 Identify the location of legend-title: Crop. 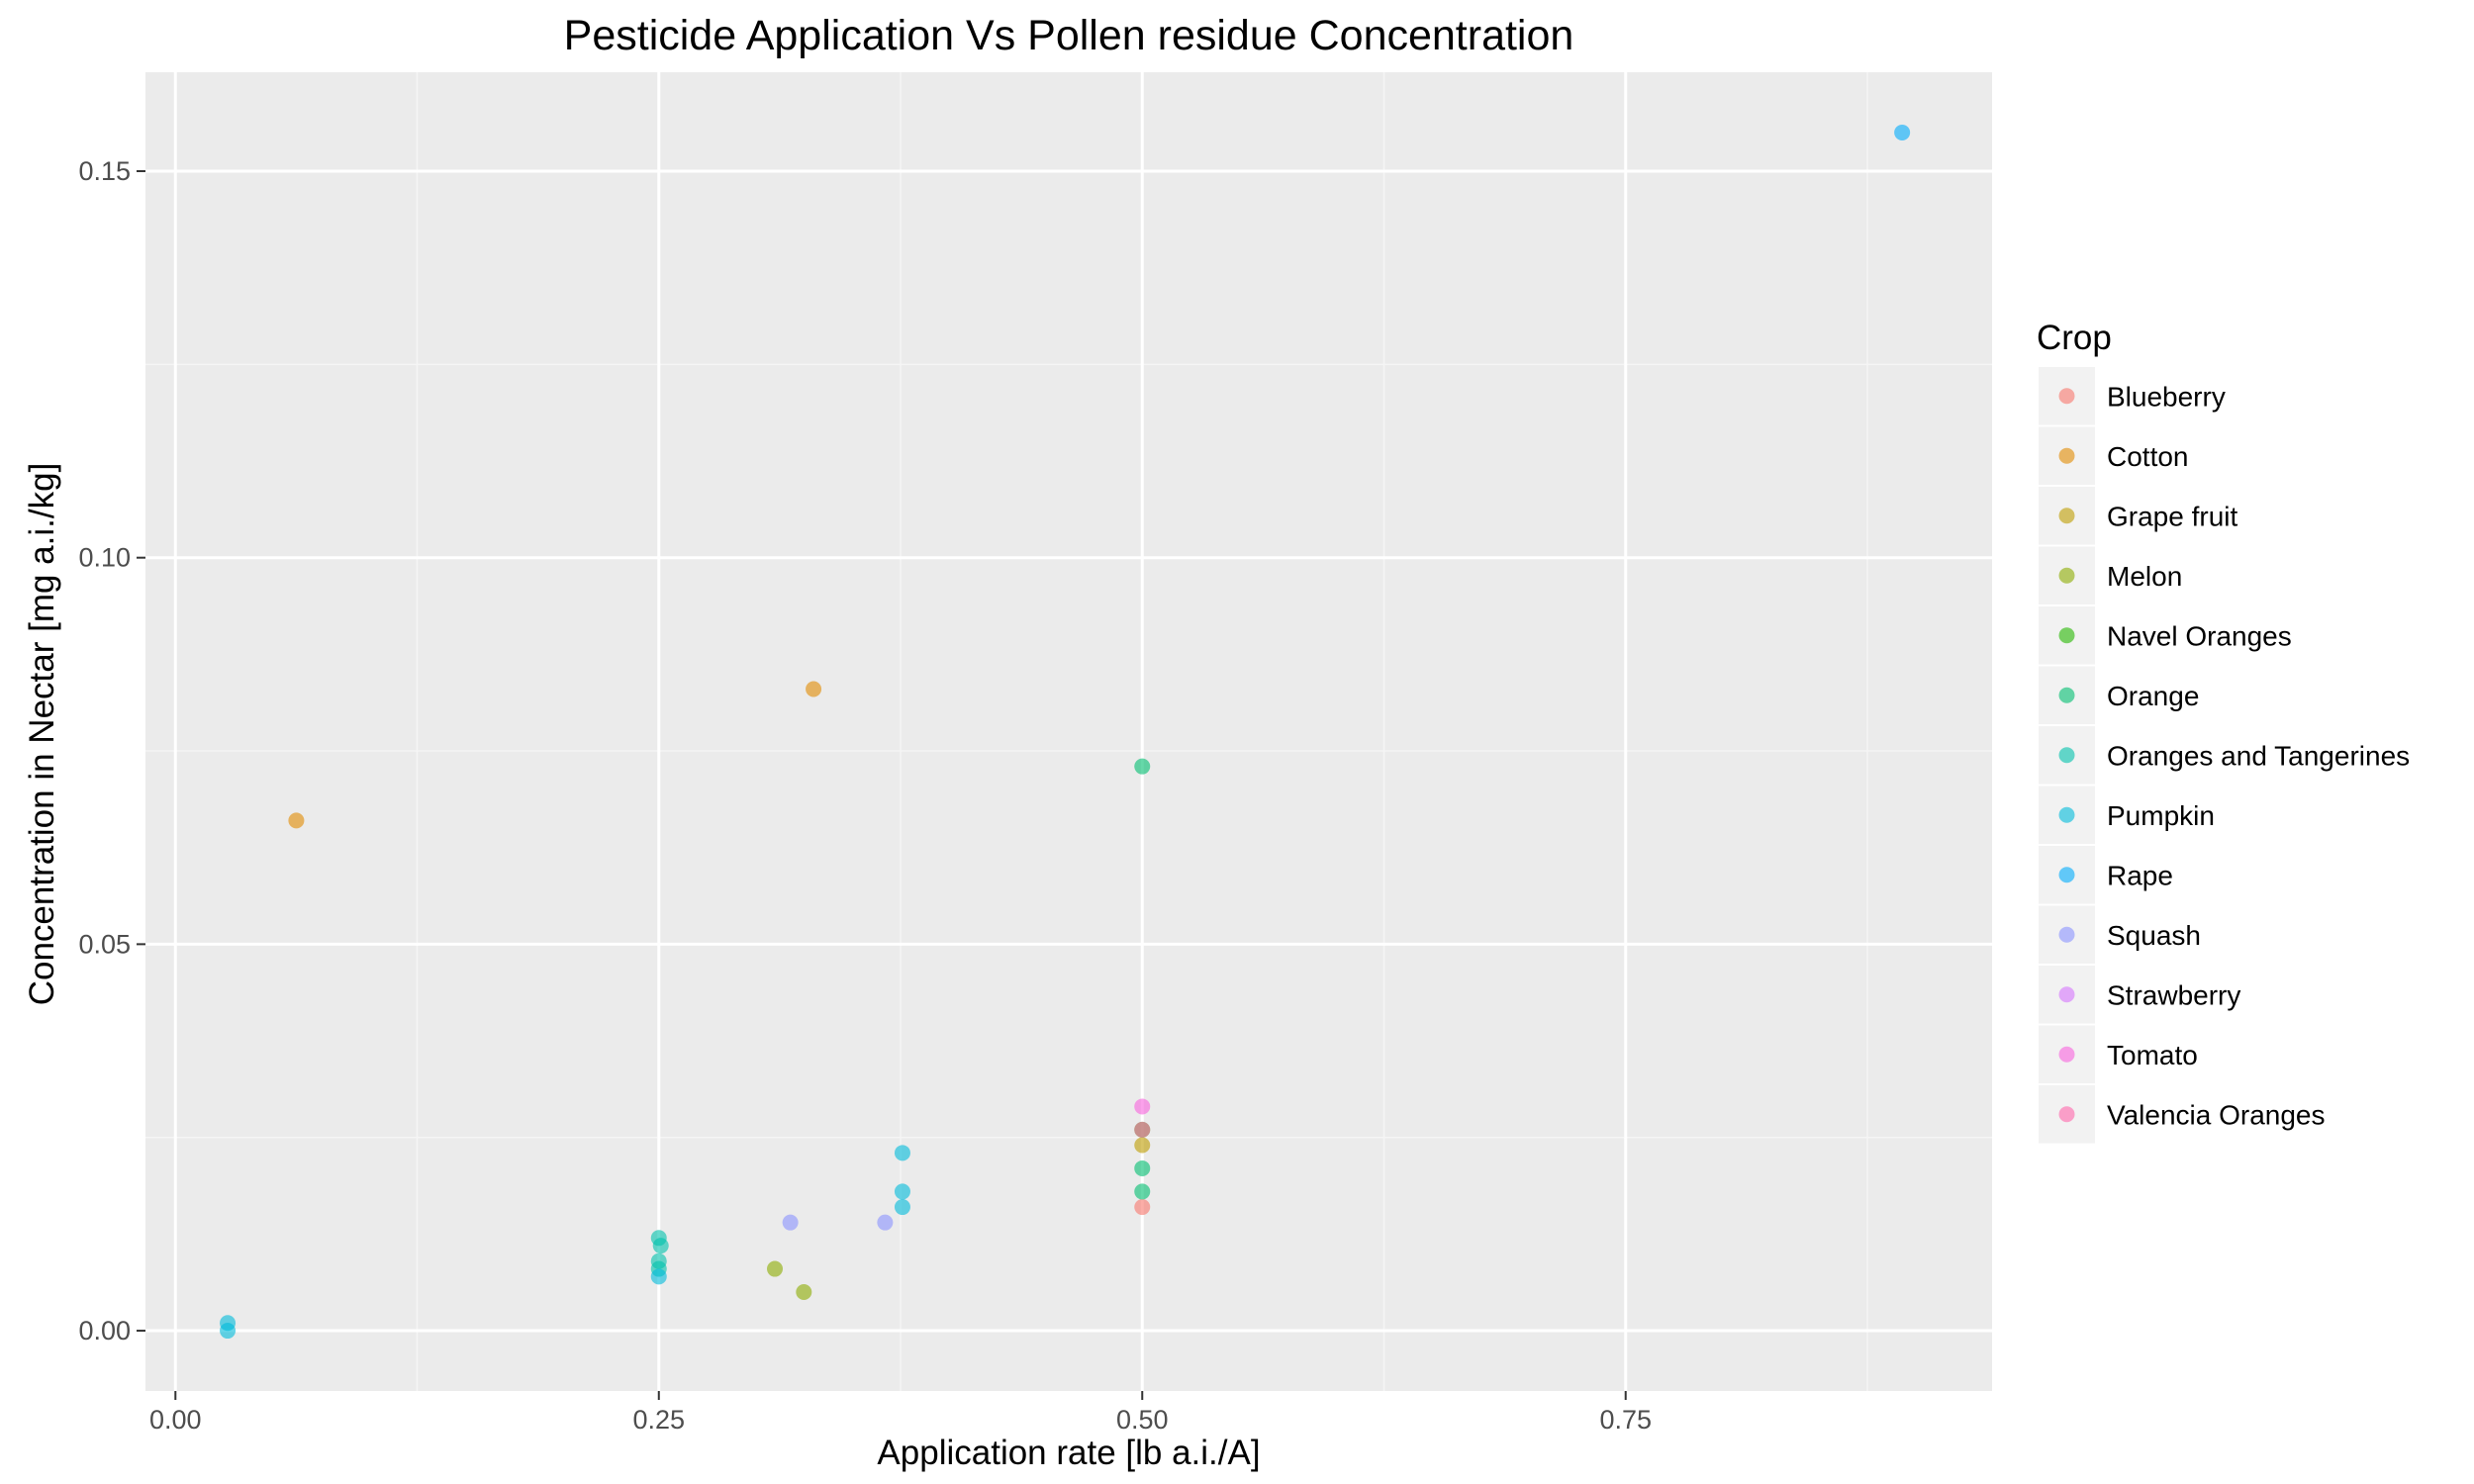
(2075, 338).